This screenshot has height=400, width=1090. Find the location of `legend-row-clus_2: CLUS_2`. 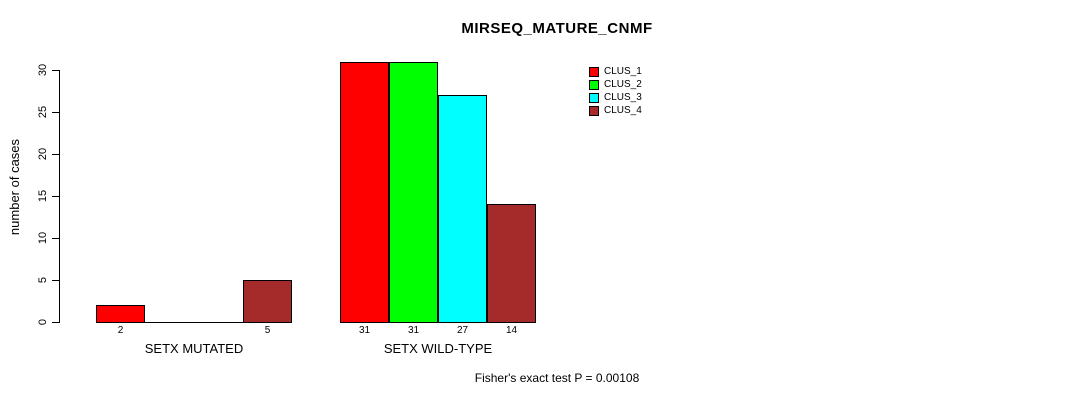

legend-row-clus_2: CLUS_2 is located at coordinates (615, 84).